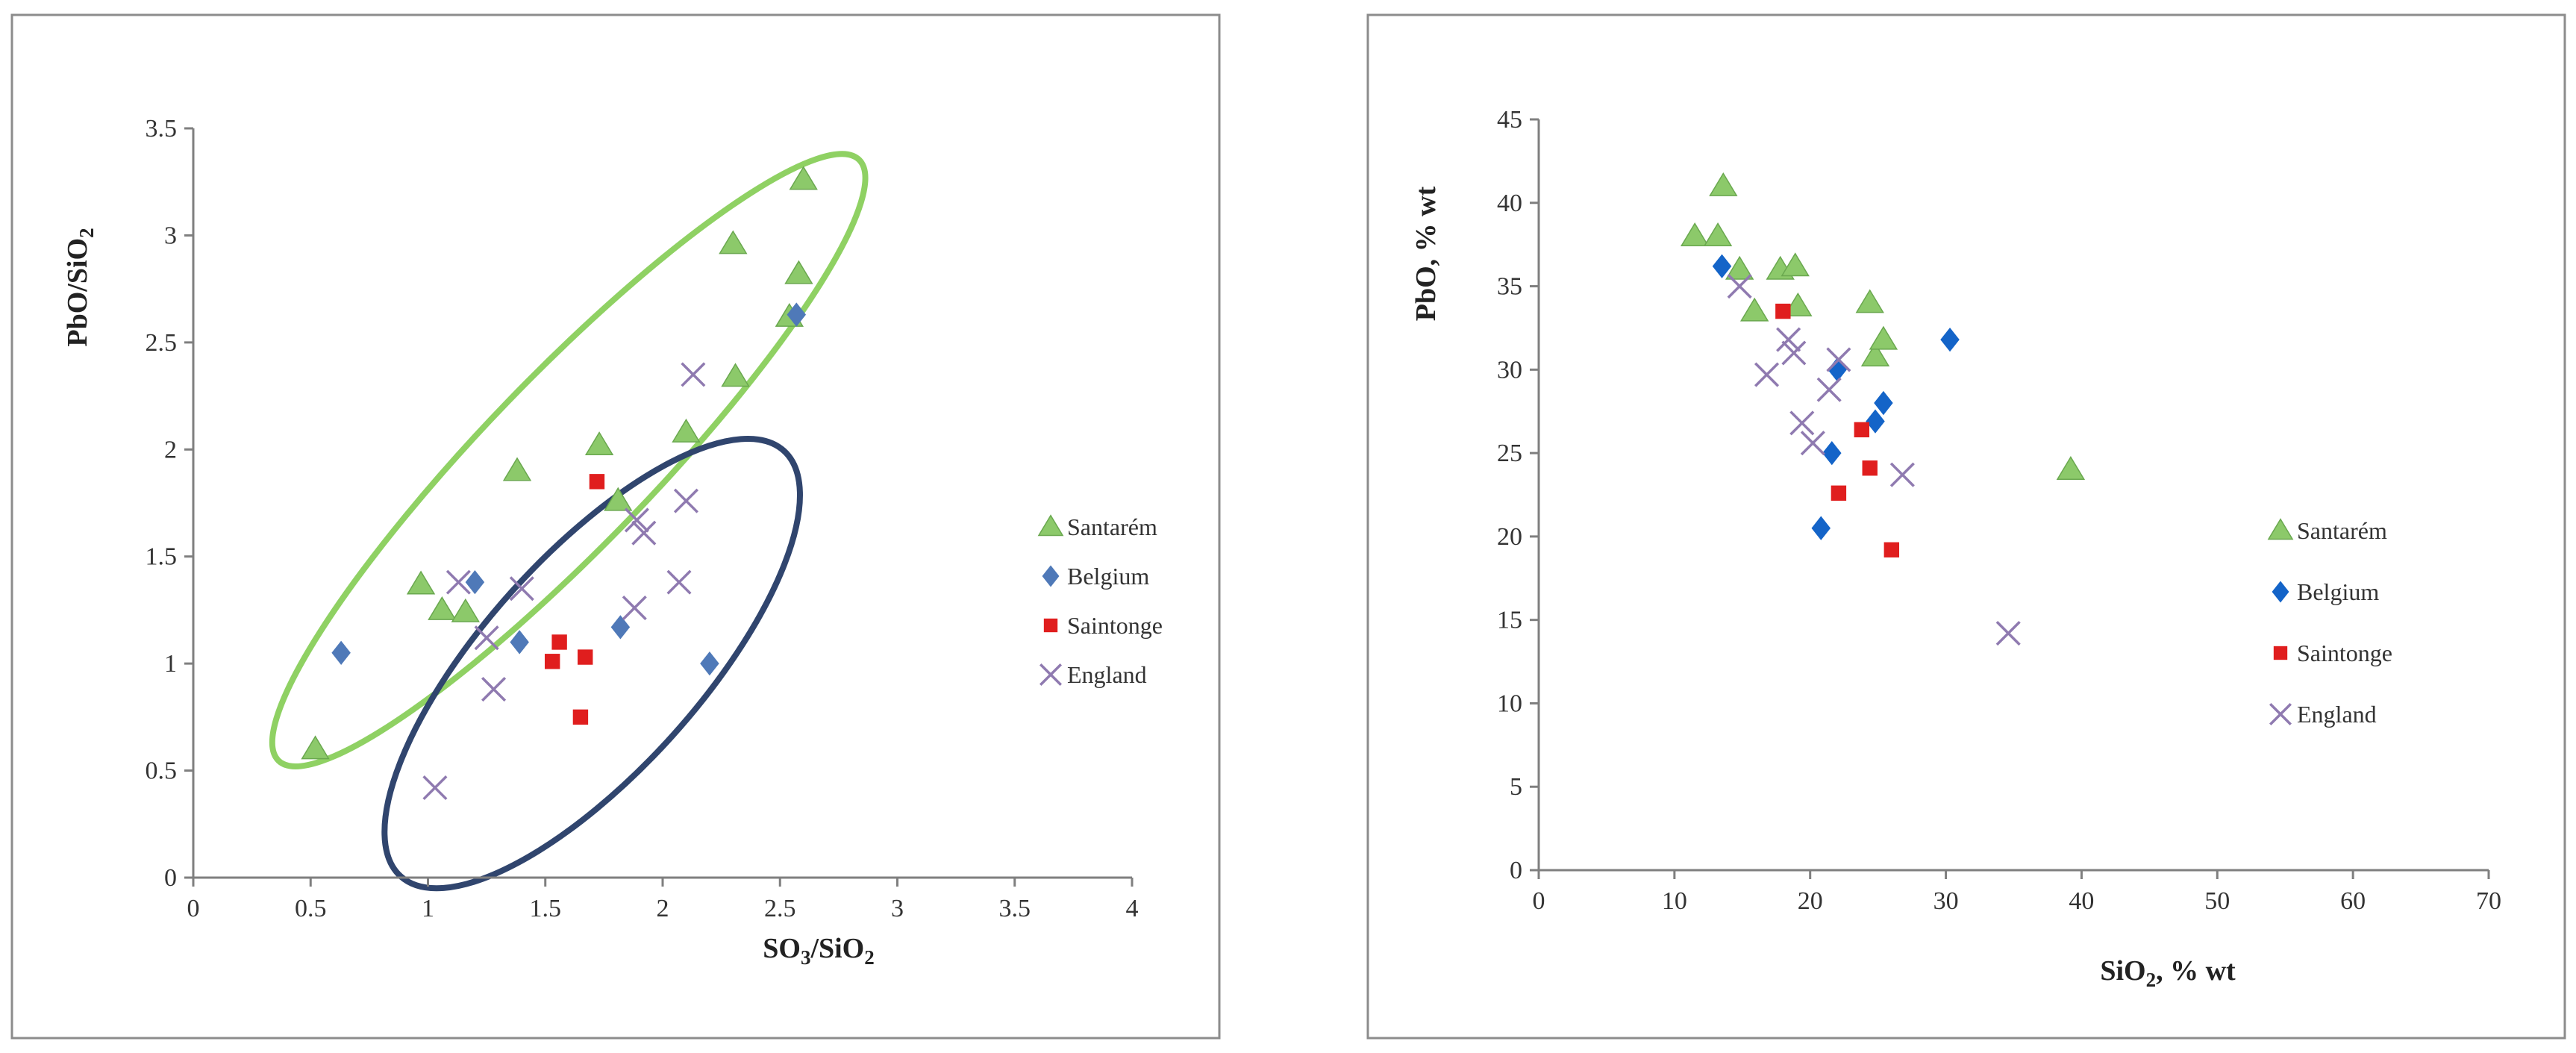  I want to click on right-y-axis-title: PbO, % wt, so click(1426, 254).